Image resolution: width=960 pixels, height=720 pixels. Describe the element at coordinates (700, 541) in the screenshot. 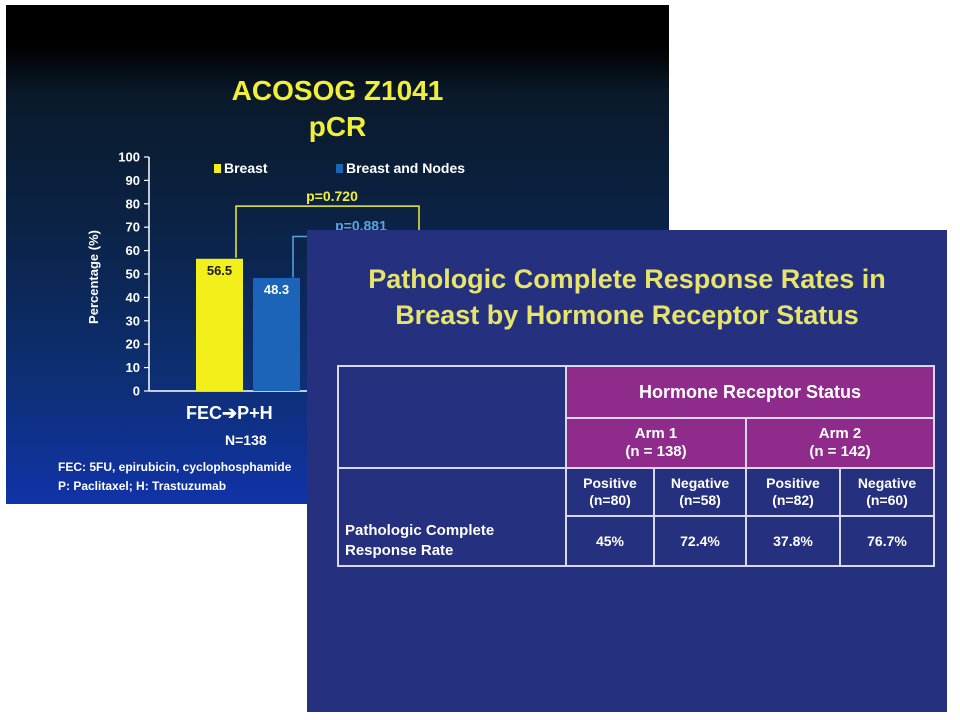

I see `value-arm1-negative: 72.4%` at that location.